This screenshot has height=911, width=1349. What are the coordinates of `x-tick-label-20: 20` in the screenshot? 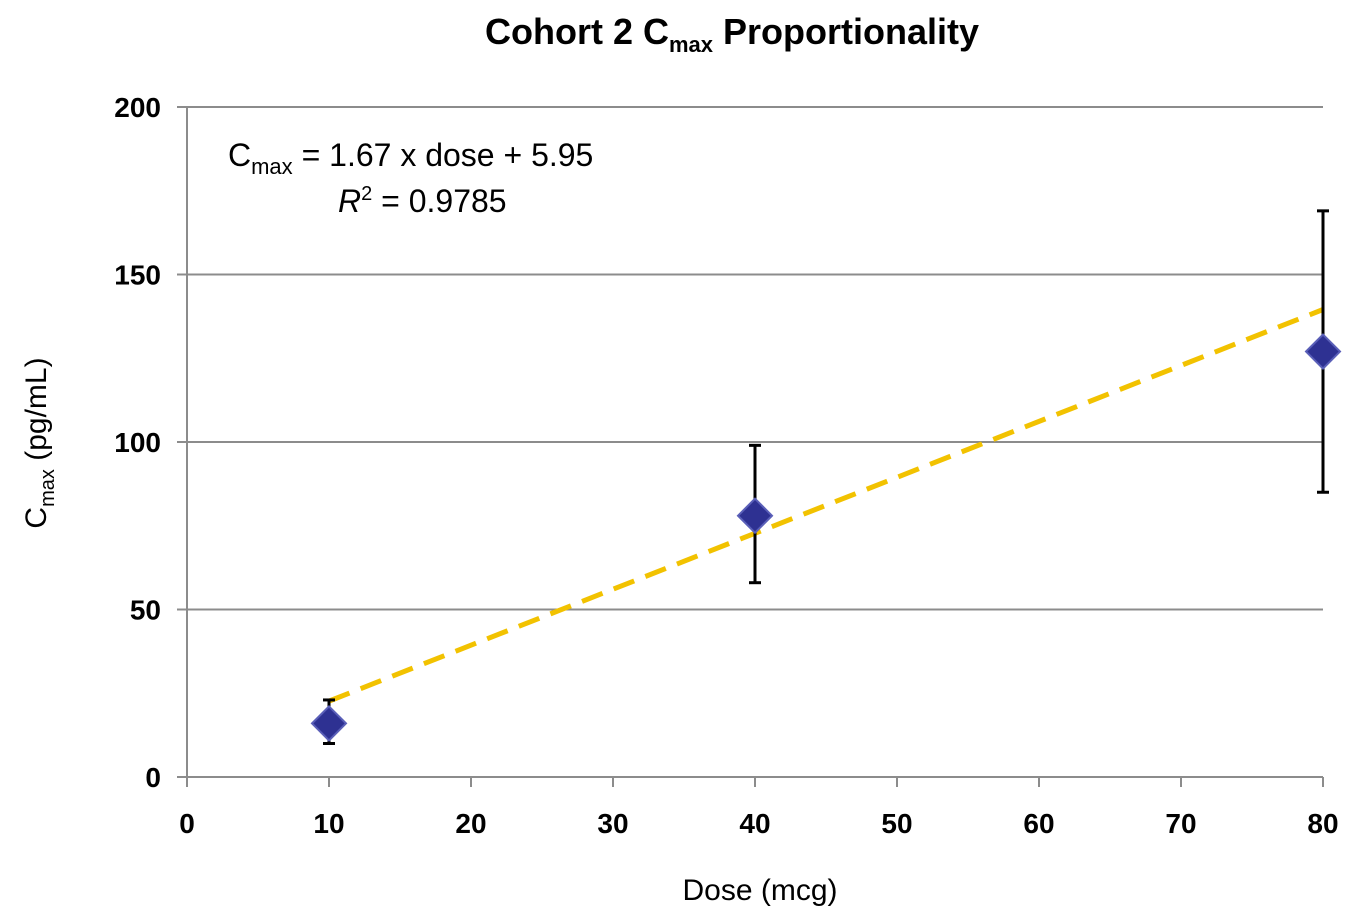 It's located at (470, 823).